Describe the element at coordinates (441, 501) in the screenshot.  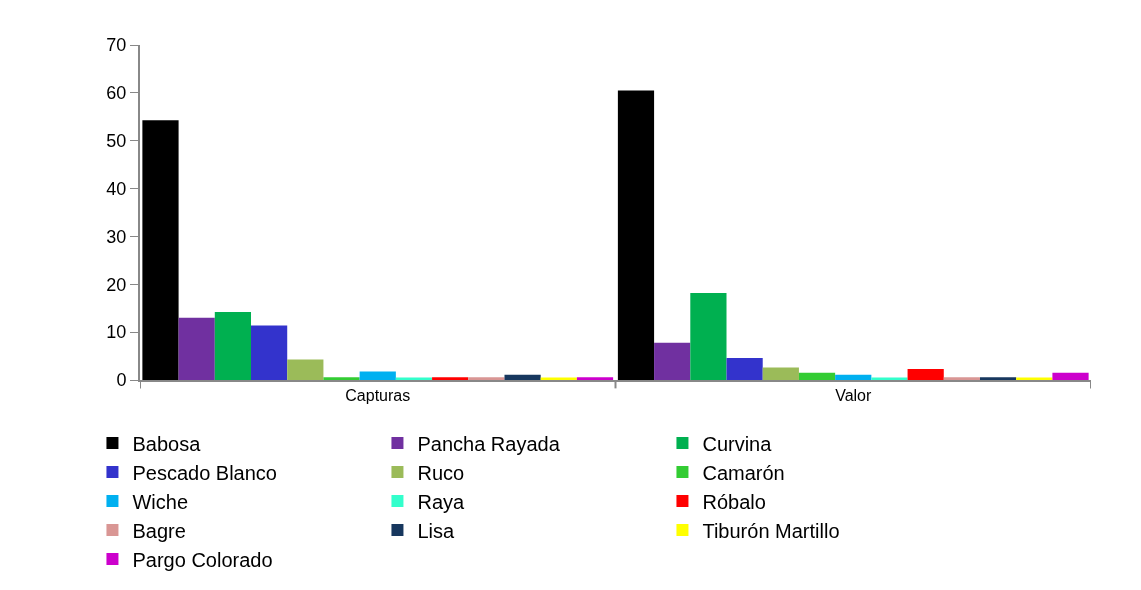
I see `legend-label: Raya` at that location.